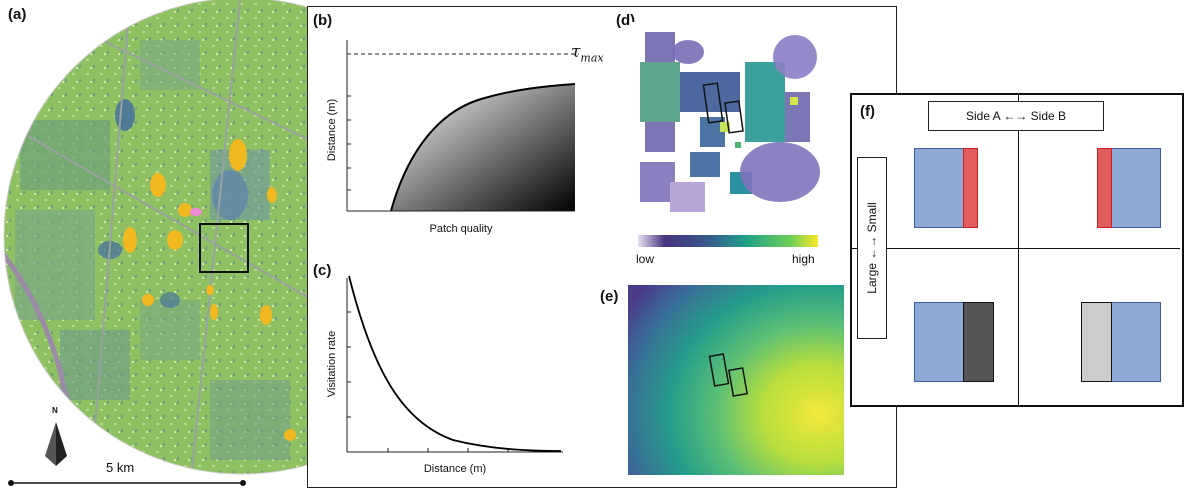  I want to click on panel-b-chart: Patch quality Distance (m), so click(452, 137).